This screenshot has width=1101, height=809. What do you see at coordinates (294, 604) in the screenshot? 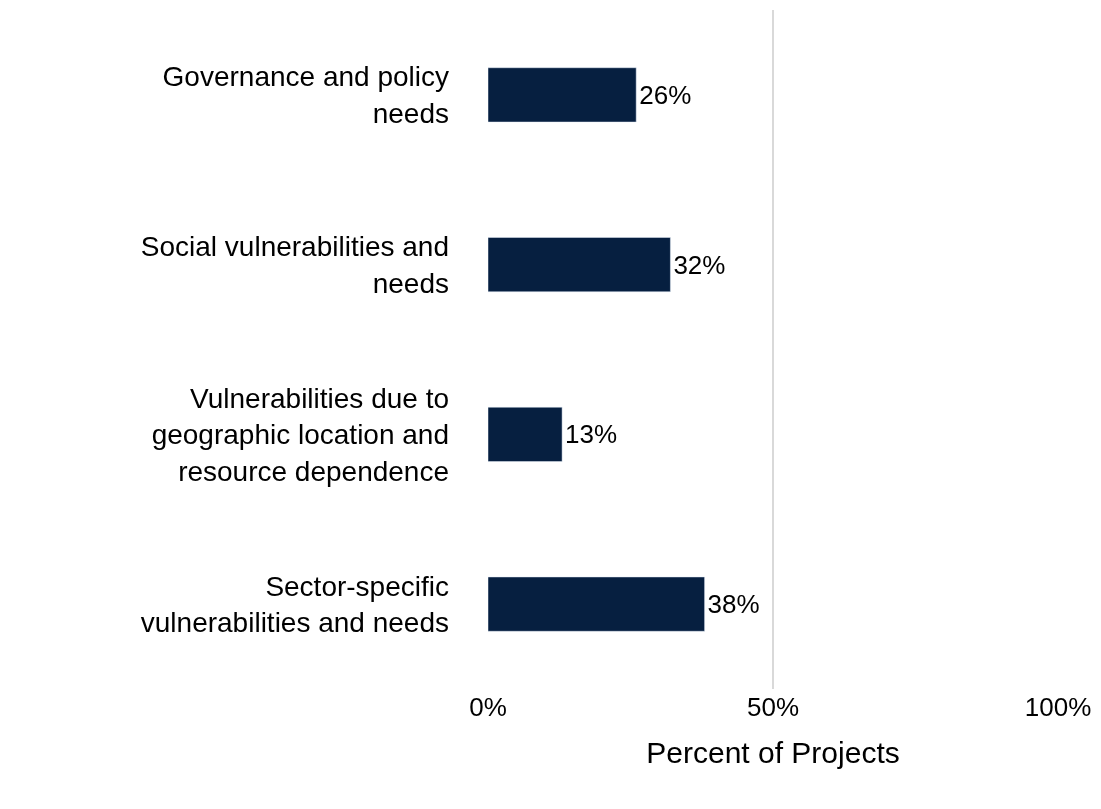
I see `y-tick-label: Sector-specific vulnerabilities and needs` at bounding box center [294, 604].